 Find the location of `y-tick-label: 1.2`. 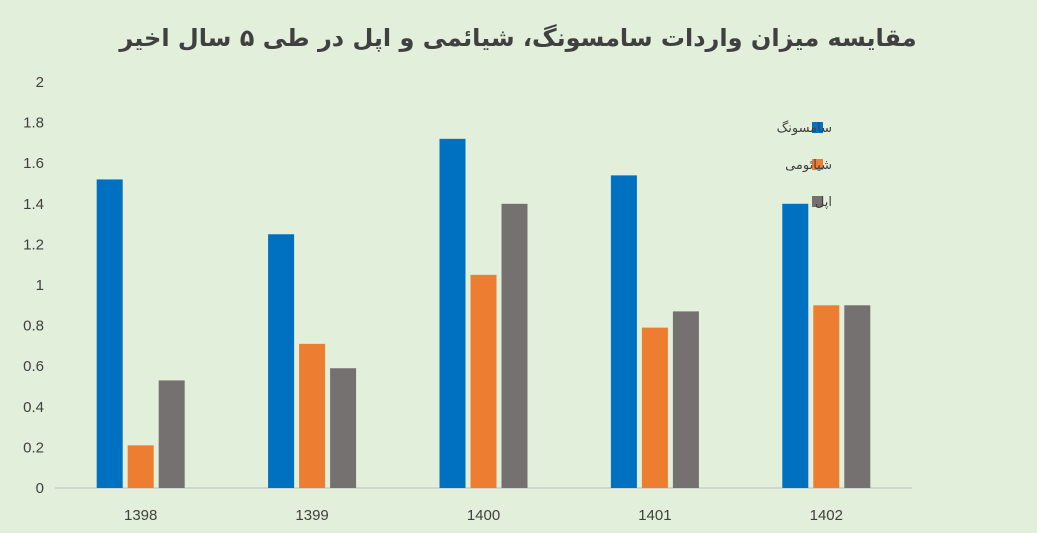

y-tick-label: 1.2 is located at coordinates (33, 244).